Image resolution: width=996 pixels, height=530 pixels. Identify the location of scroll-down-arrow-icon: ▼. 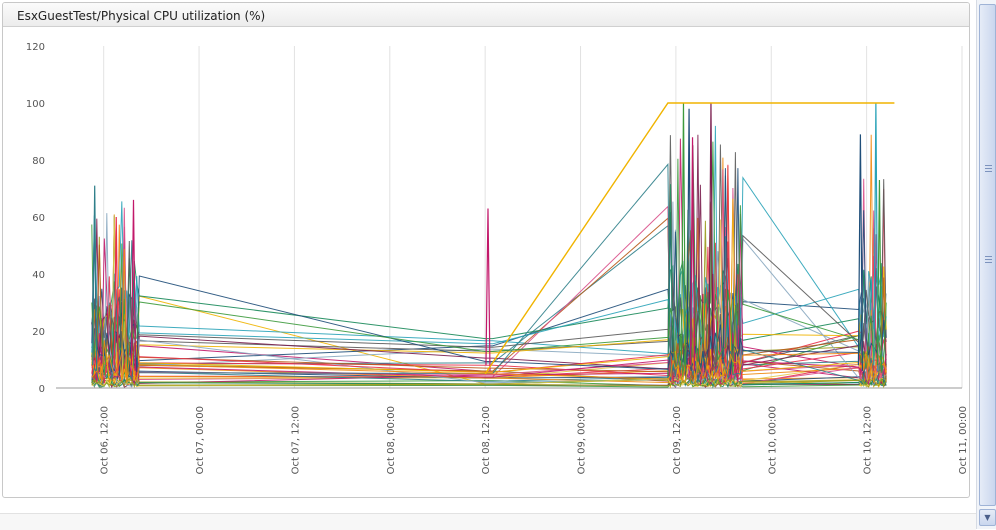
(987, 517).